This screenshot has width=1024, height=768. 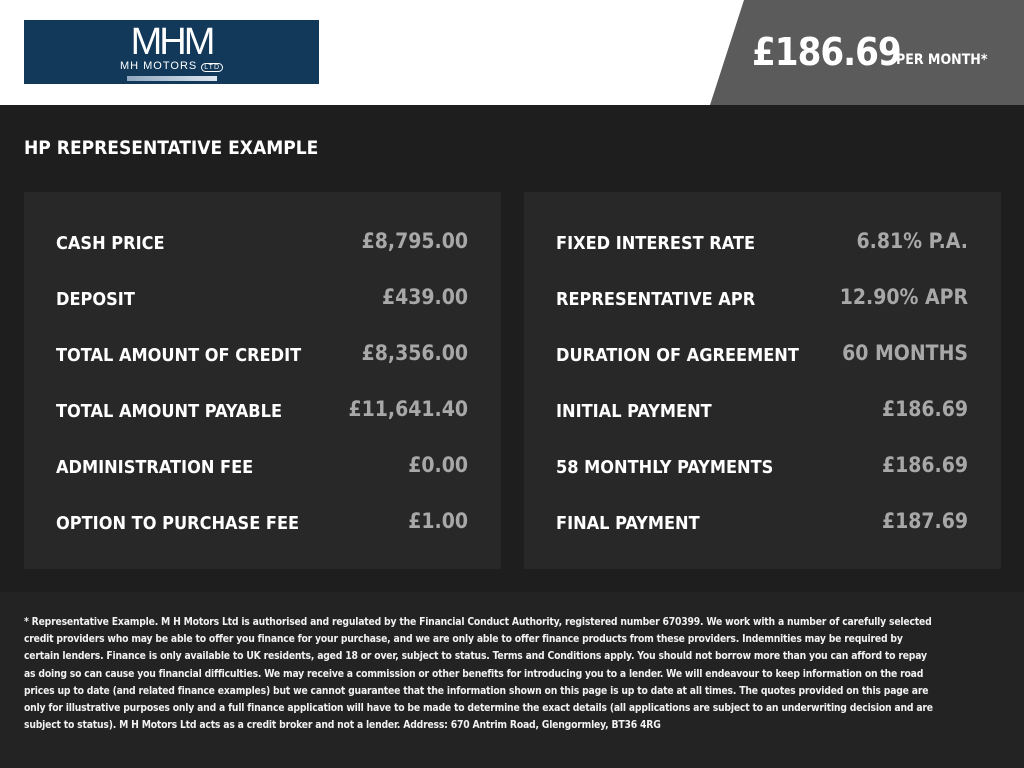 I want to click on finance-row: REPRESENTATIVE APR 12.90% APR, so click(x=762, y=300).